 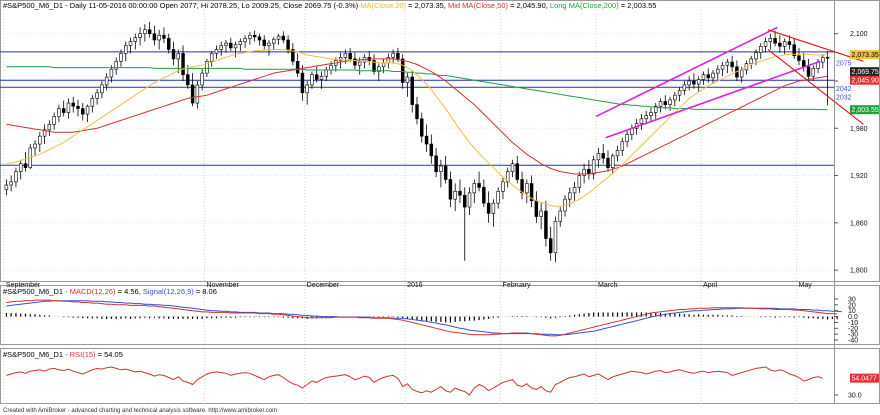 What do you see at coordinates (859, 271) in the screenshot?
I see `price-tick-label: 1,800` at bounding box center [859, 271].